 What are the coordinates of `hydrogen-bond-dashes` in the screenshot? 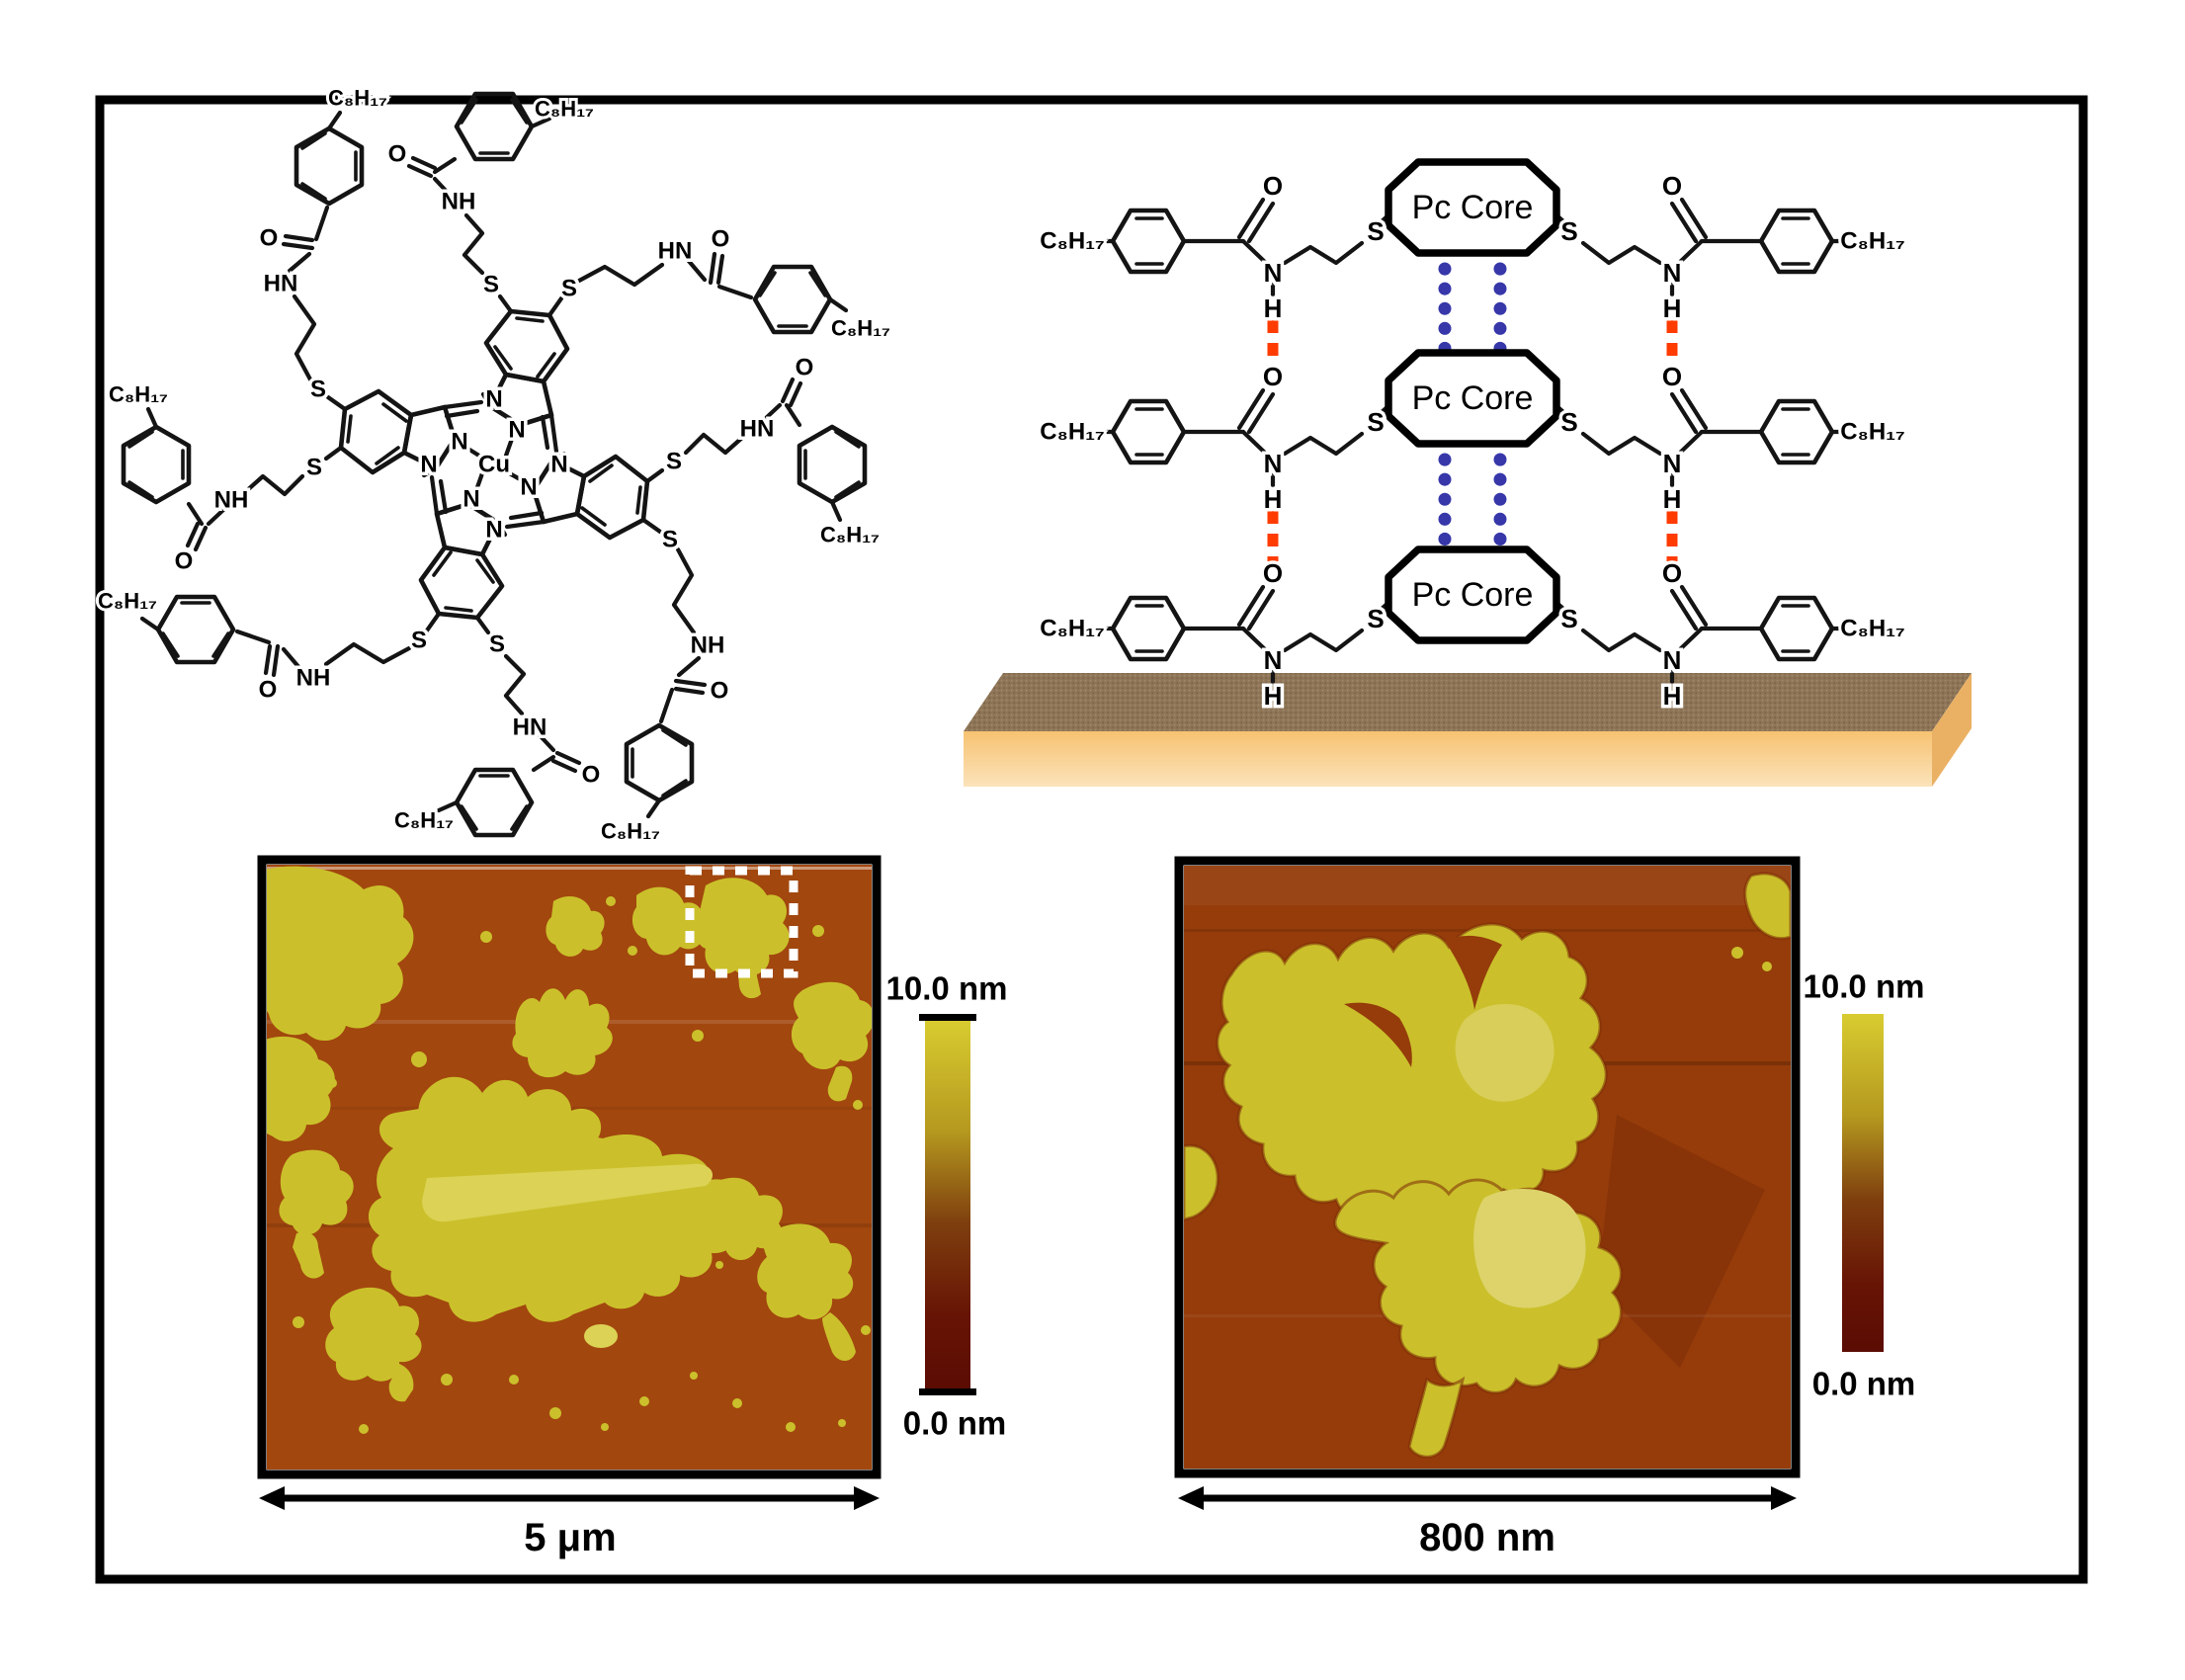 It's located at (1473, 440).